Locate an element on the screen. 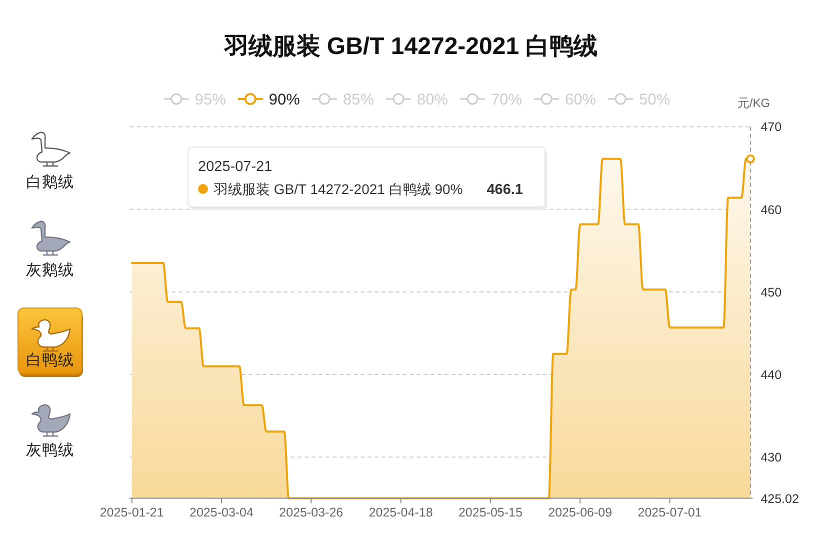 This screenshot has height=541, width=830. y-tick-label: 425.02 is located at coordinates (779, 499).